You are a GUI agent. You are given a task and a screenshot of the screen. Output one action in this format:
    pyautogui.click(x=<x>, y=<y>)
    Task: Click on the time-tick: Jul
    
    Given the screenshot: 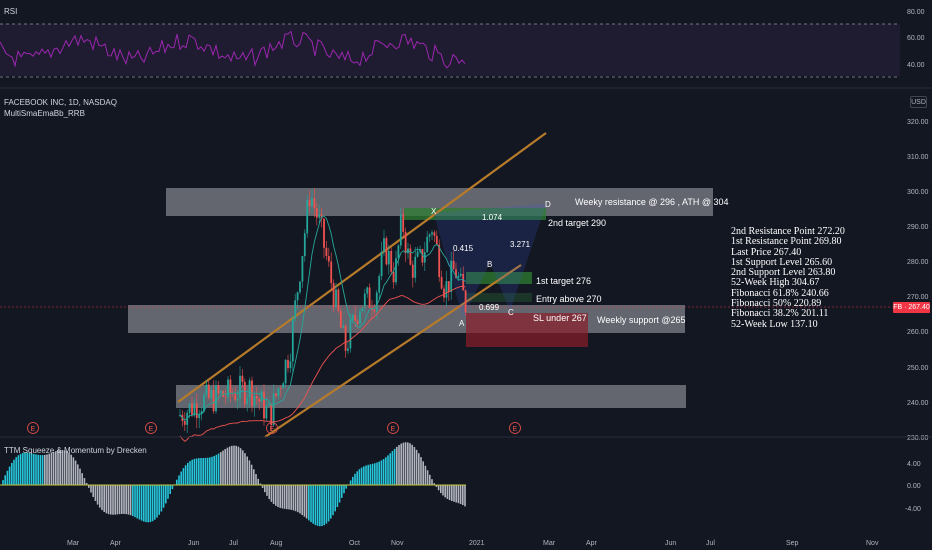 What is the action you would take?
    pyautogui.click(x=233, y=543)
    